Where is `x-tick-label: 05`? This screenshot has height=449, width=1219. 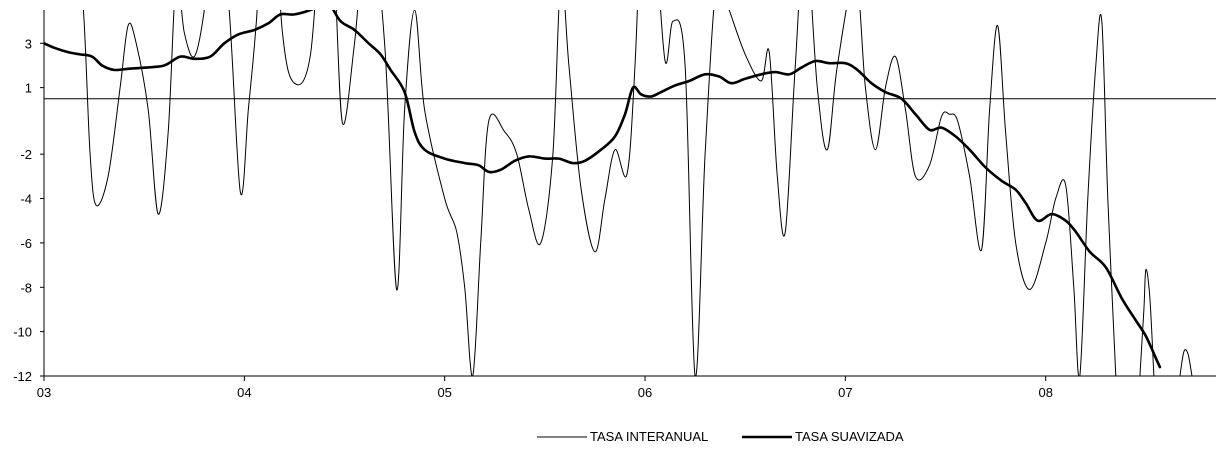 x-tick-label: 05 is located at coordinates (444, 392).